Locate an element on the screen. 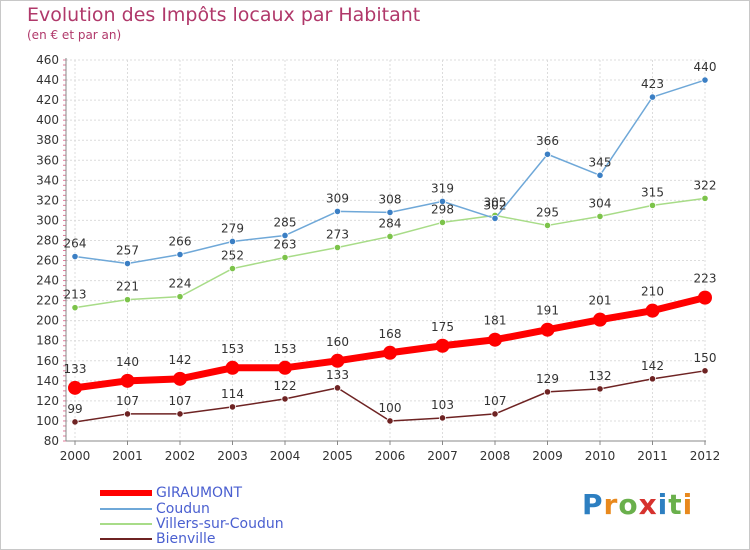  data-label: 366 is located at coordinates (547, 141).